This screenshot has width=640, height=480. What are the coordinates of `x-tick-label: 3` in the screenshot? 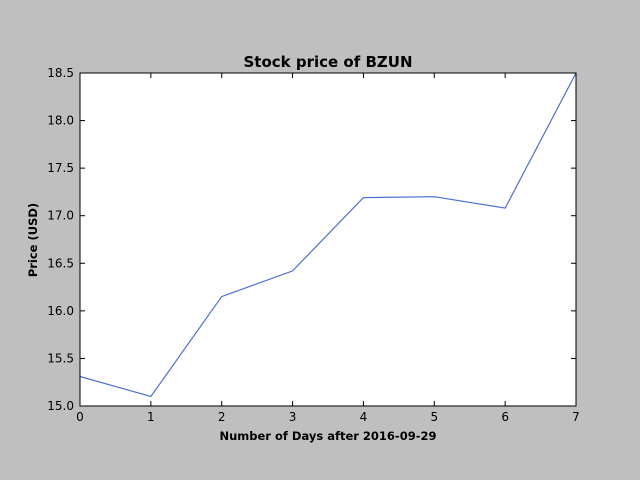 It's located at (293, 417).